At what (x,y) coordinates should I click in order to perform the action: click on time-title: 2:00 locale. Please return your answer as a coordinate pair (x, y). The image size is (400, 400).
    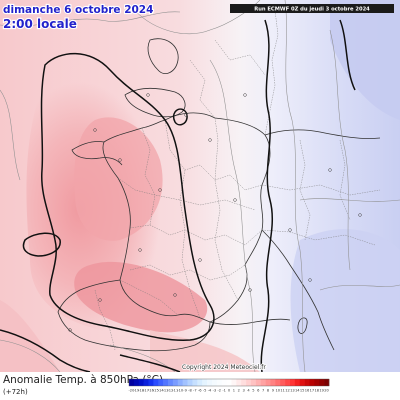
    Looking at the image, I should click on (40, 24).